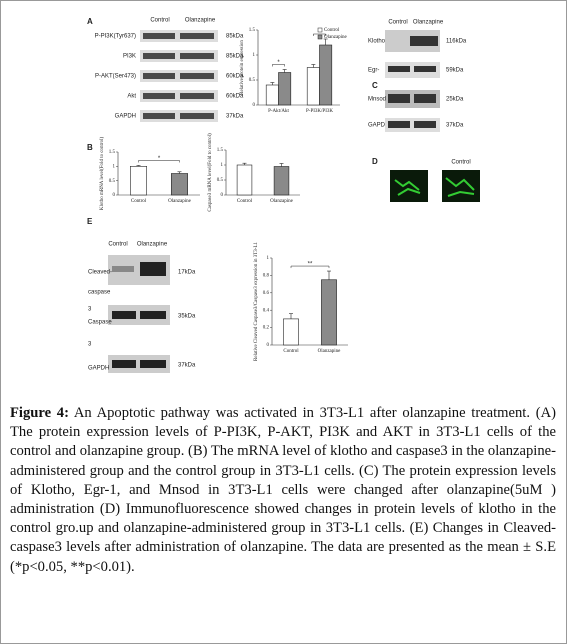 This screenshot has height=644, width=567. What do you see at coordinates (455, 71) in the screenshot?
I see `size-label: 59kDa` at bounding box center [455, 71].